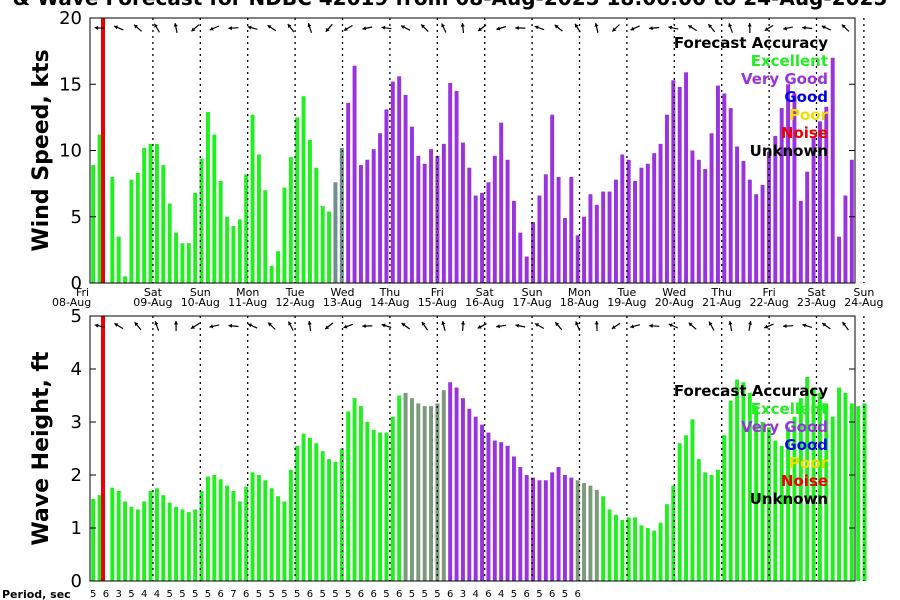  Describe the element at coordinates (816, 302) in the screenshot. I see `day-date: 23-Aug` at that location.